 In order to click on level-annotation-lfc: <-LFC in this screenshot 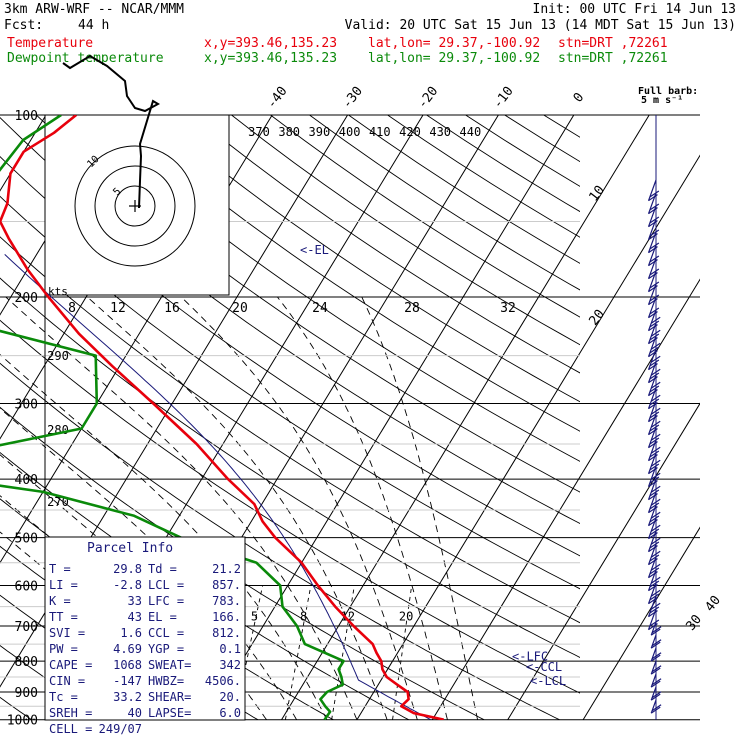, I will do `click(530, 656)`.